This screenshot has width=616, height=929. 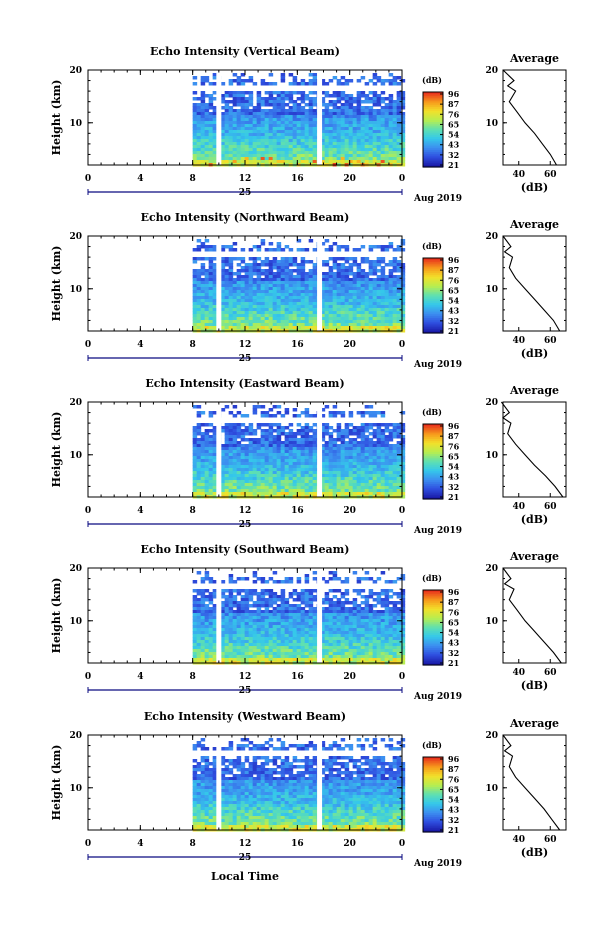 What do you see at coordinates (433, 295) in the screenshot?
I see `colorbar-frame` at bounding box center [433, 295].